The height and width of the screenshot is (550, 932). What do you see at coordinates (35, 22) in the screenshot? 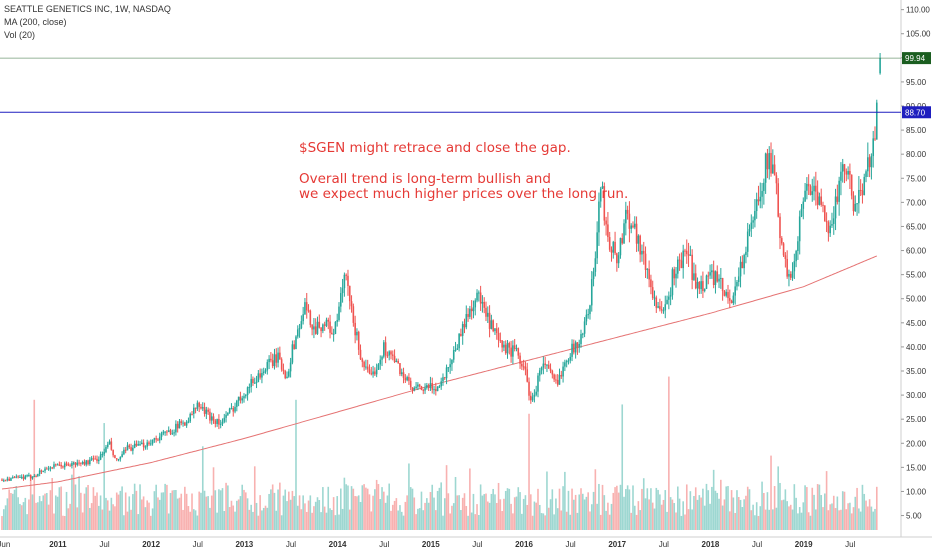
I see `indicator-ma-label: MA (200, close)` at bounding box center [35, 22].